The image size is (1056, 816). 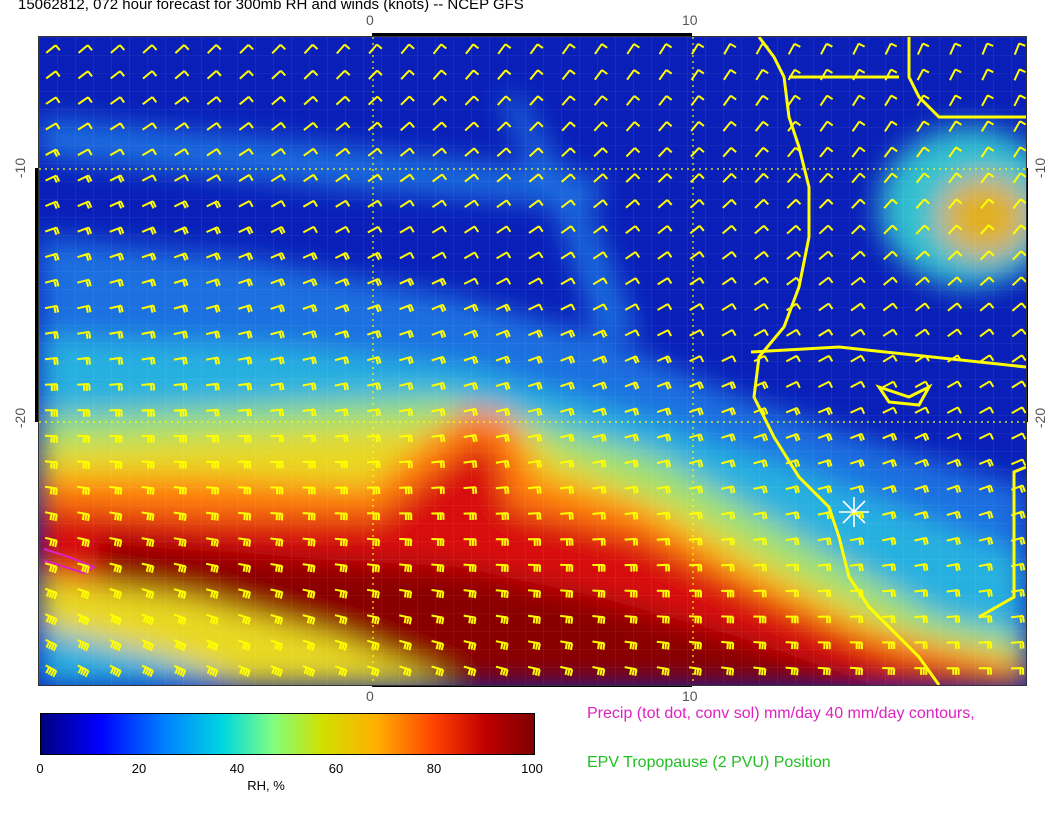 I want to click on bottom-tick-10: 10, so click(x=690, y=696).